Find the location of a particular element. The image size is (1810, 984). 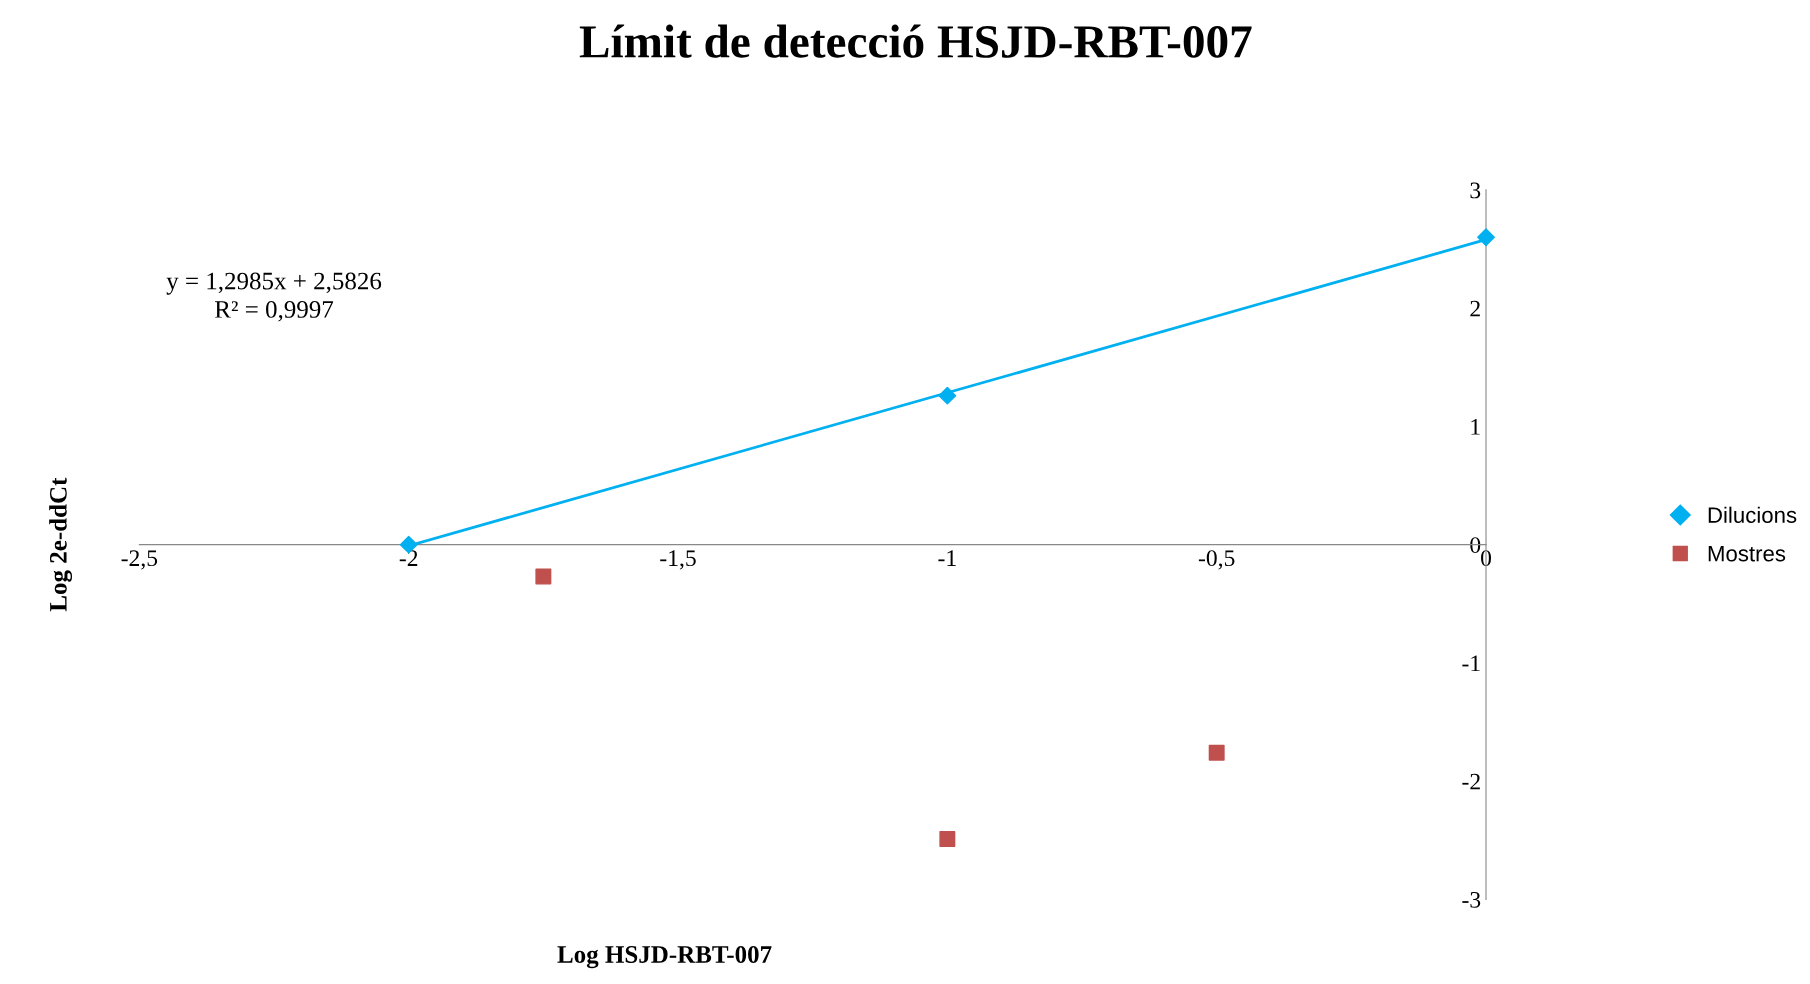

y-tick-label: -2 is located at coordinates (1471, 781).